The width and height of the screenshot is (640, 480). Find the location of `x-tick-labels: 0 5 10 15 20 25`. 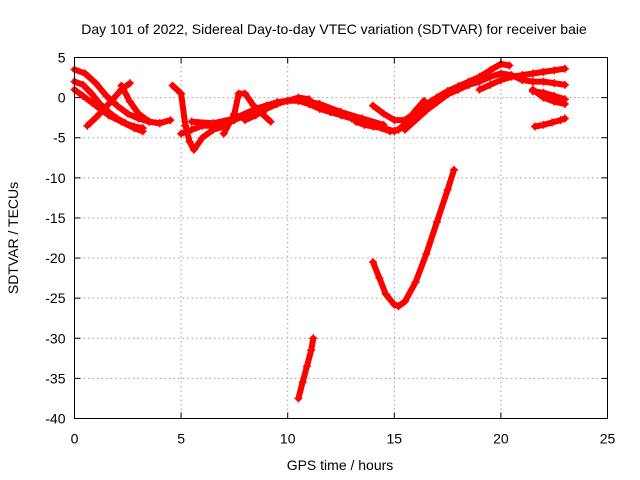

x-tick-labels: 0 5 10 15 20 25 is located at coordinates (343, 439).